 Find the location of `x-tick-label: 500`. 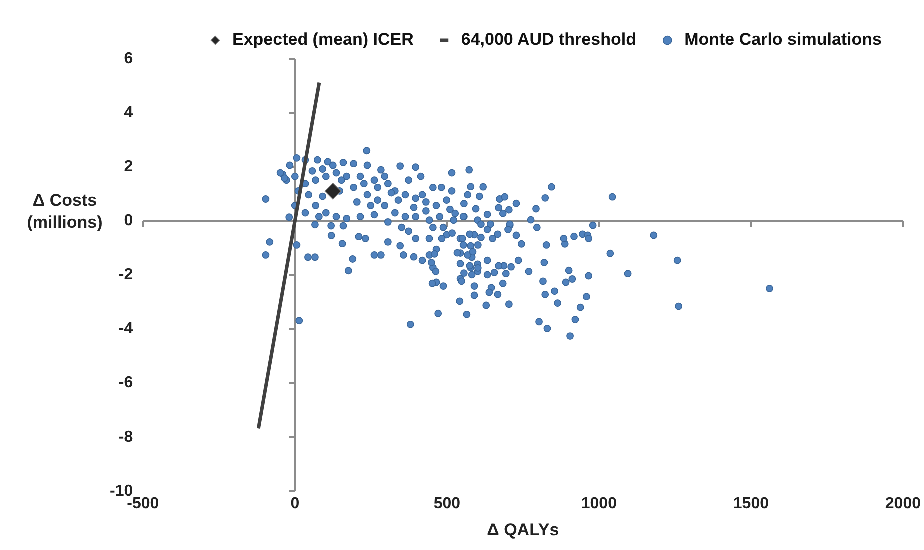

x-tick-label: 500 is located at coordinates (447, 503).